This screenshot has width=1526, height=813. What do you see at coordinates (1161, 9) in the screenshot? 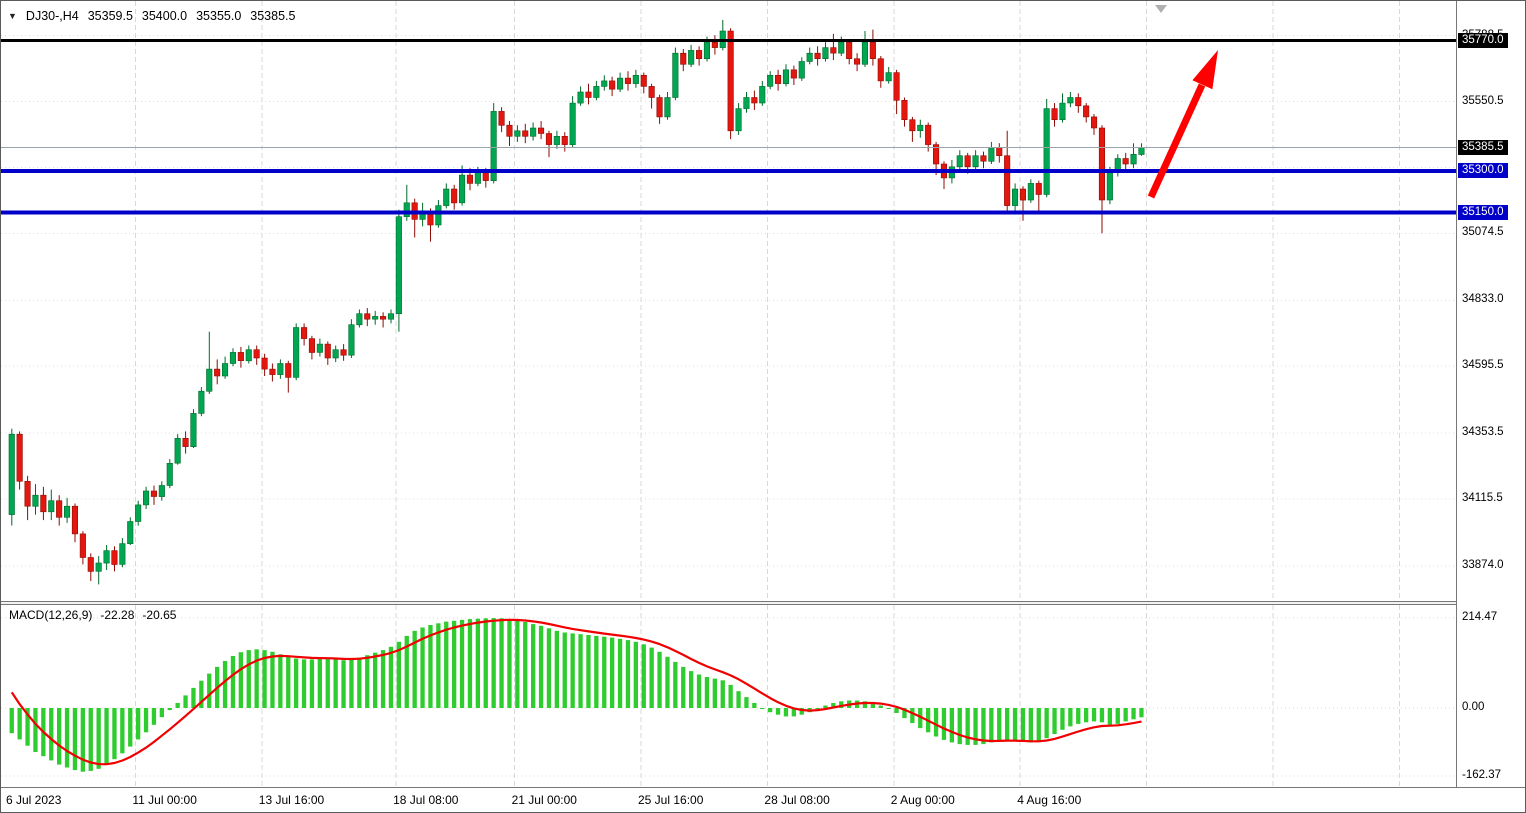
I see `chart-shift-marker-icon` at bounding box center [1161, 9].